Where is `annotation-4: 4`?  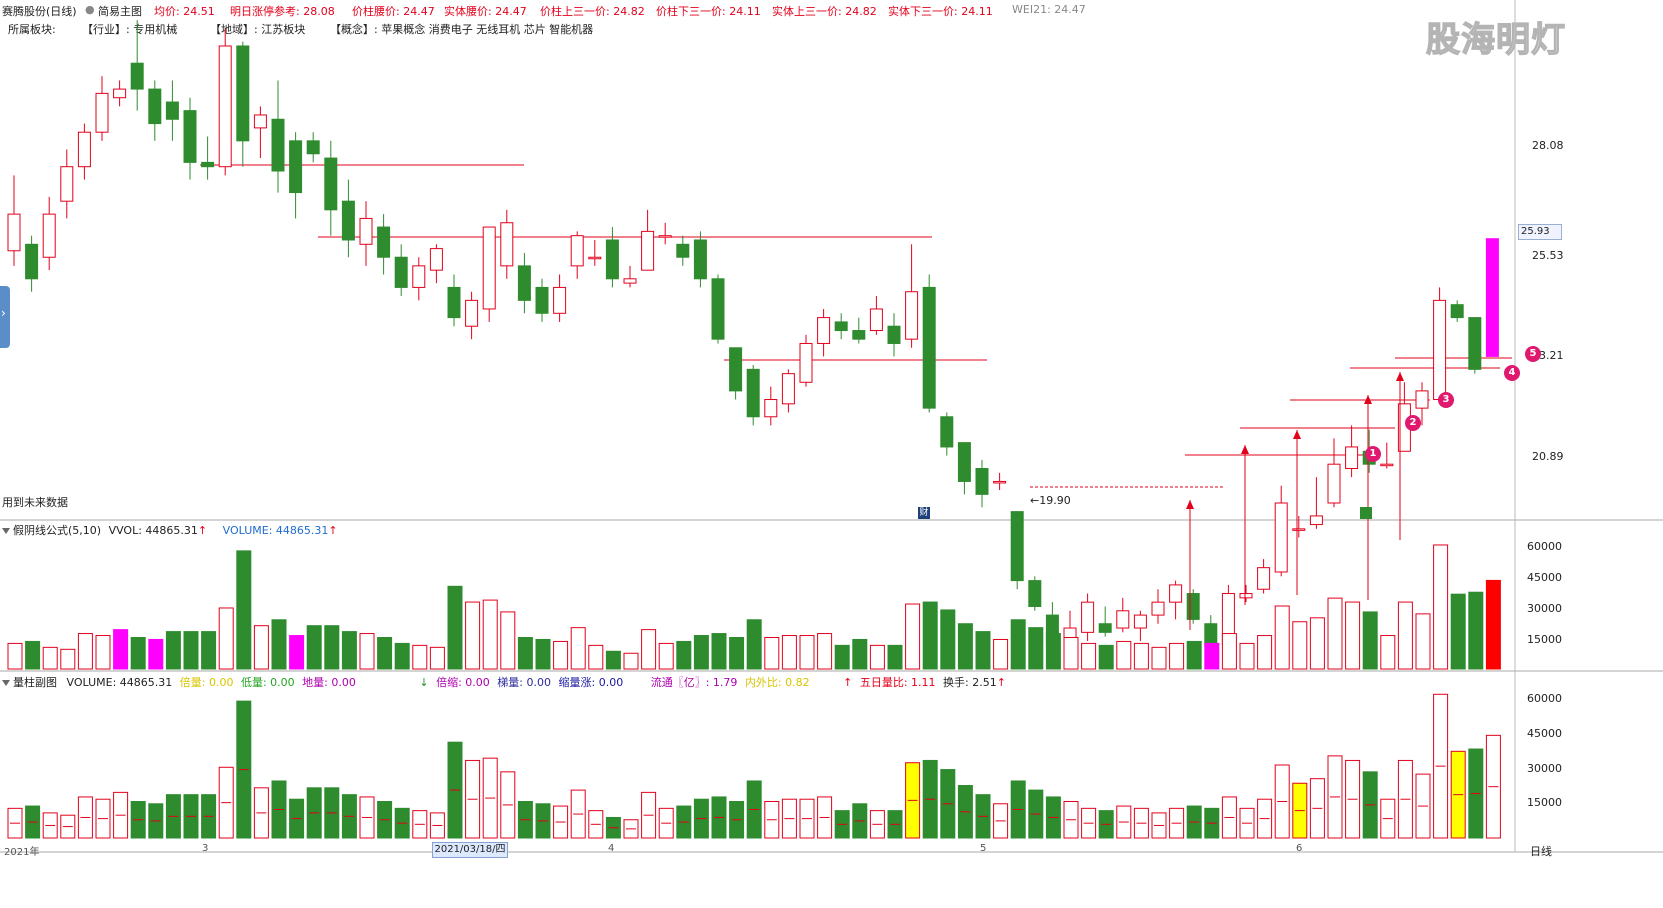 annotation-4: 4 is located at coordinates (1512, 373).